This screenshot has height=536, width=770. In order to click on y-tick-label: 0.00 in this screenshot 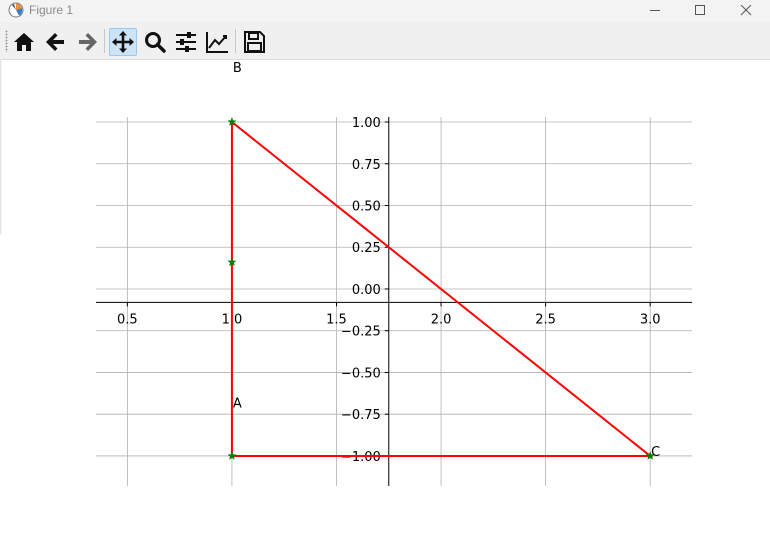, I will do `click(366, 290)`.